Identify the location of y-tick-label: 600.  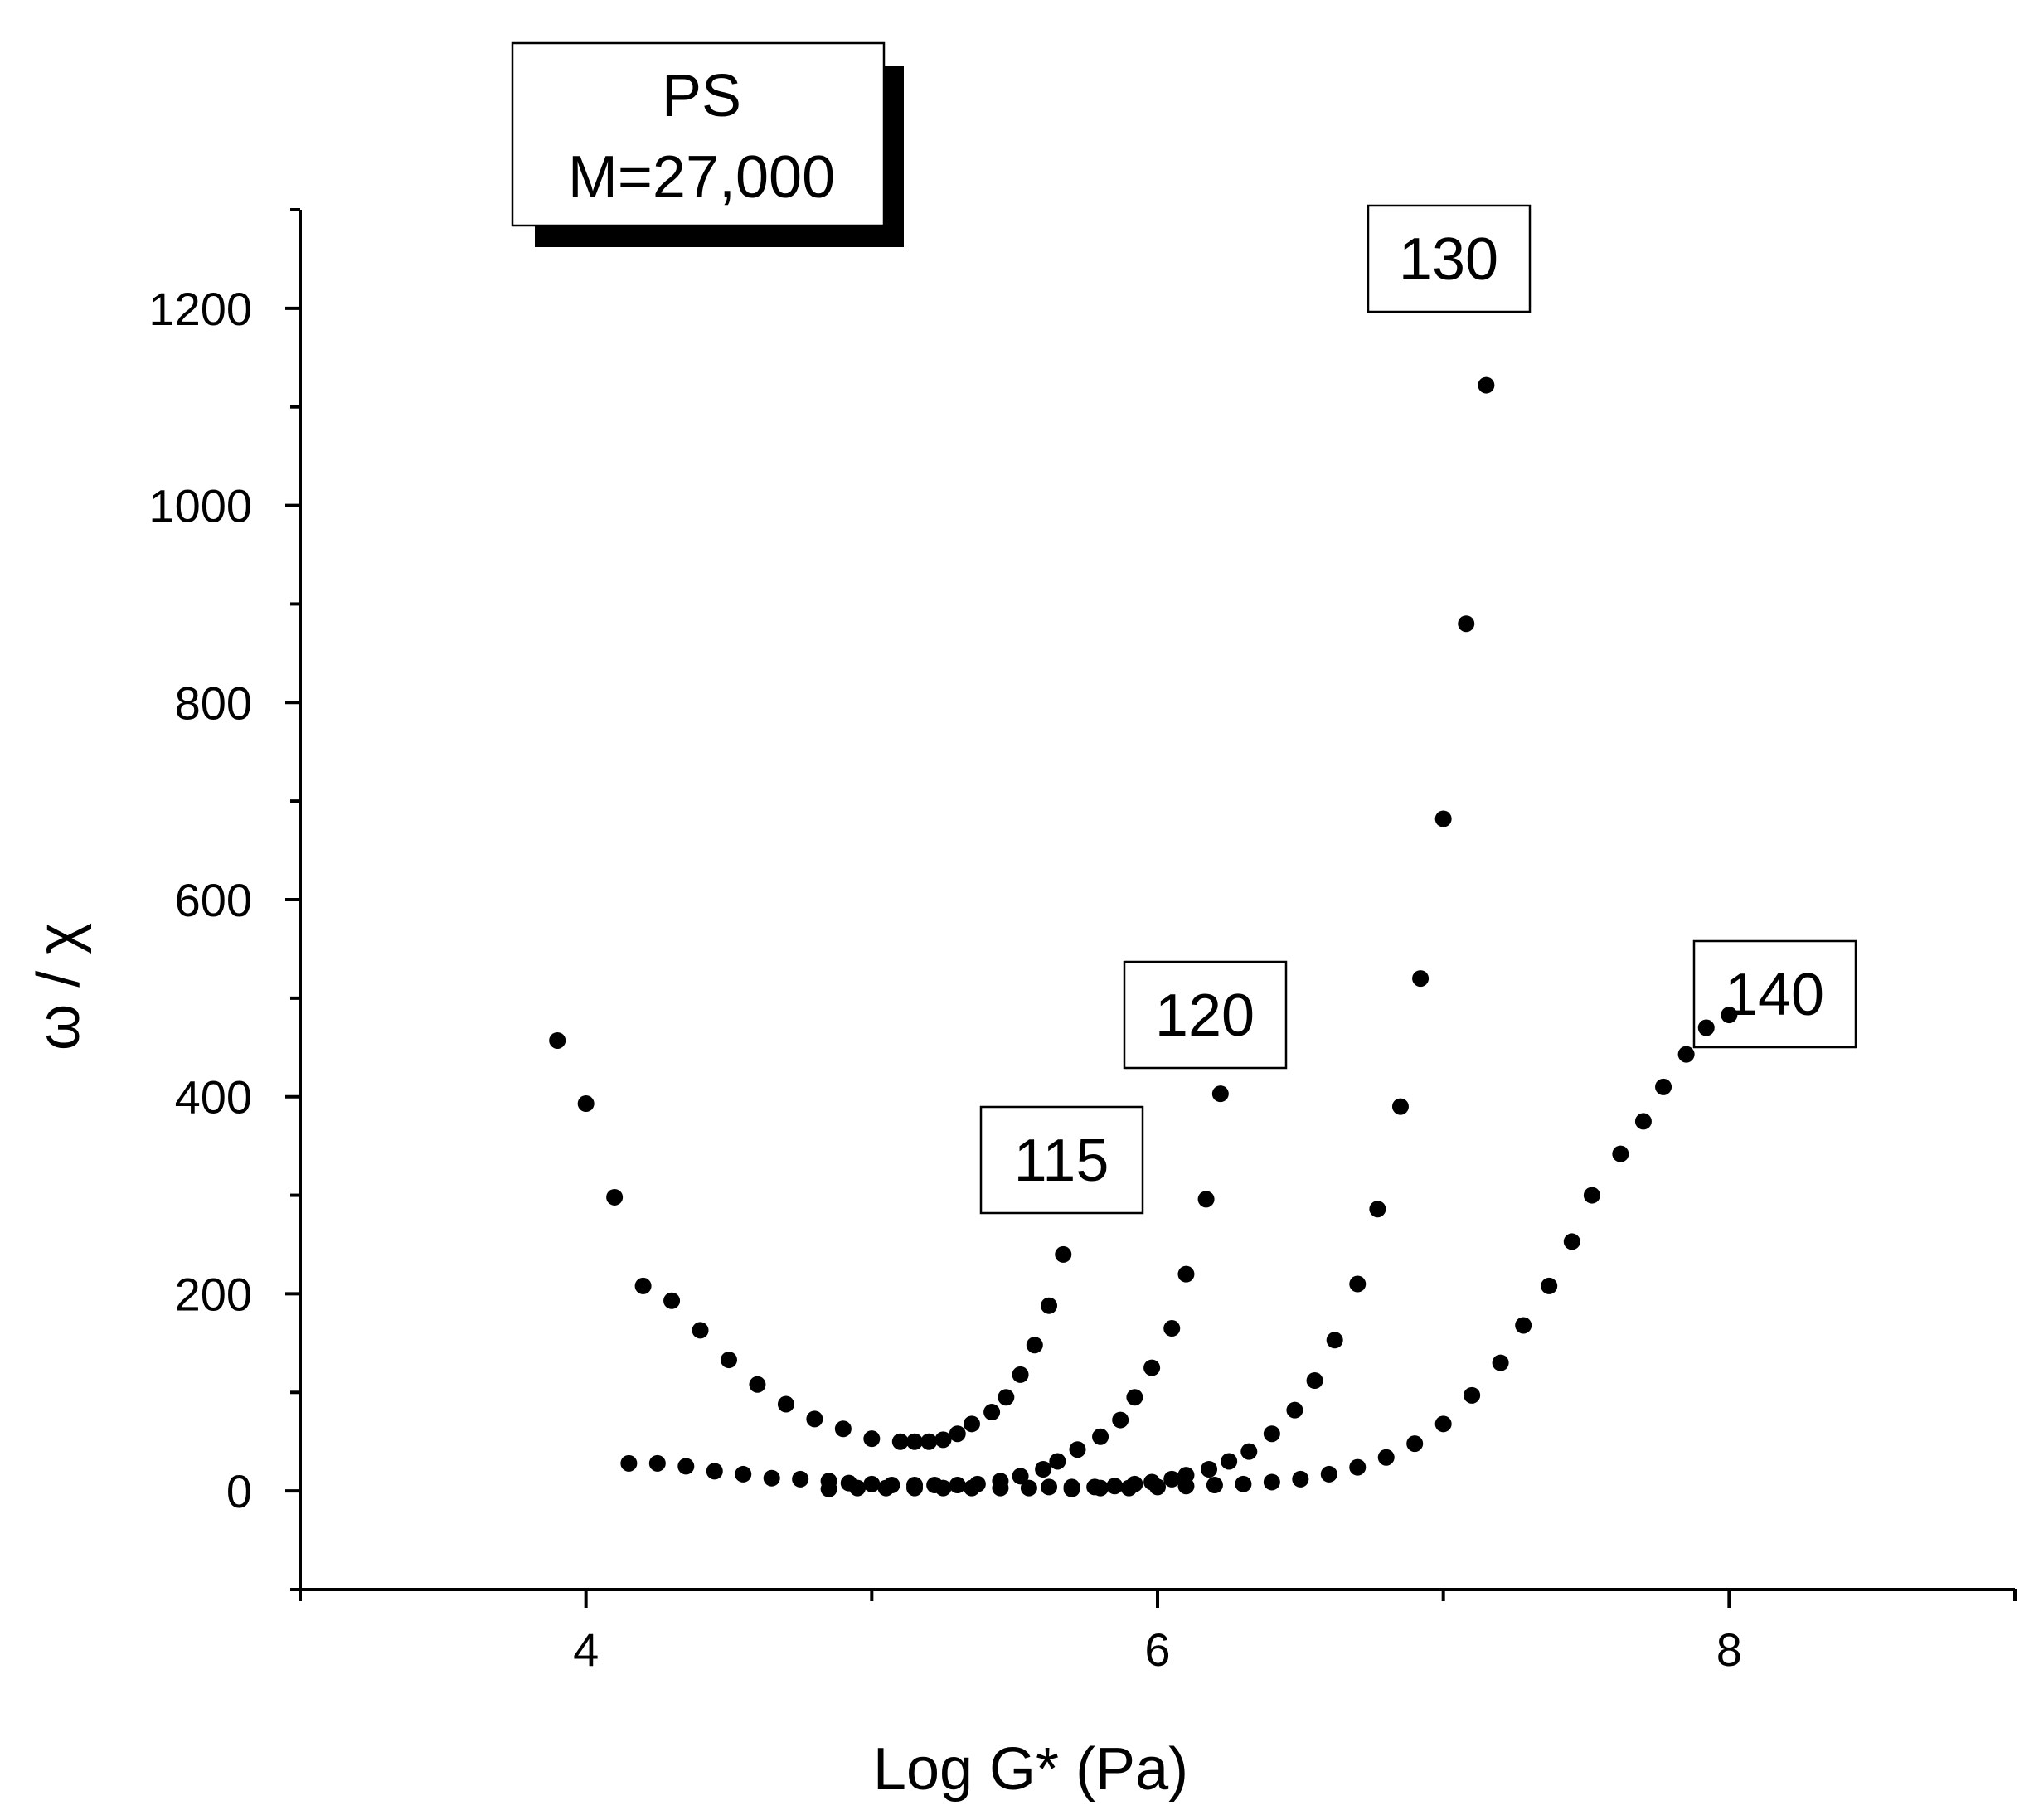
(213, 900).